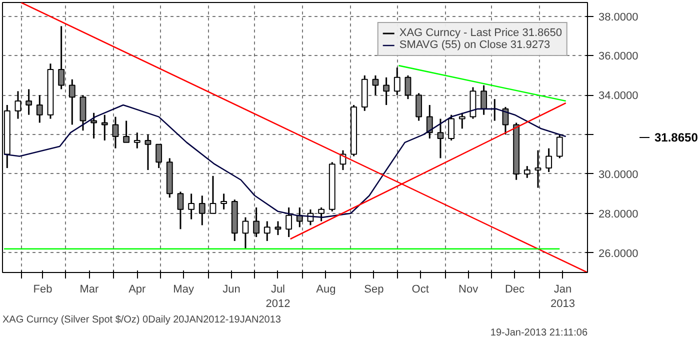  I want to click on y-tick-label: 28.0000, so click(618, 214).